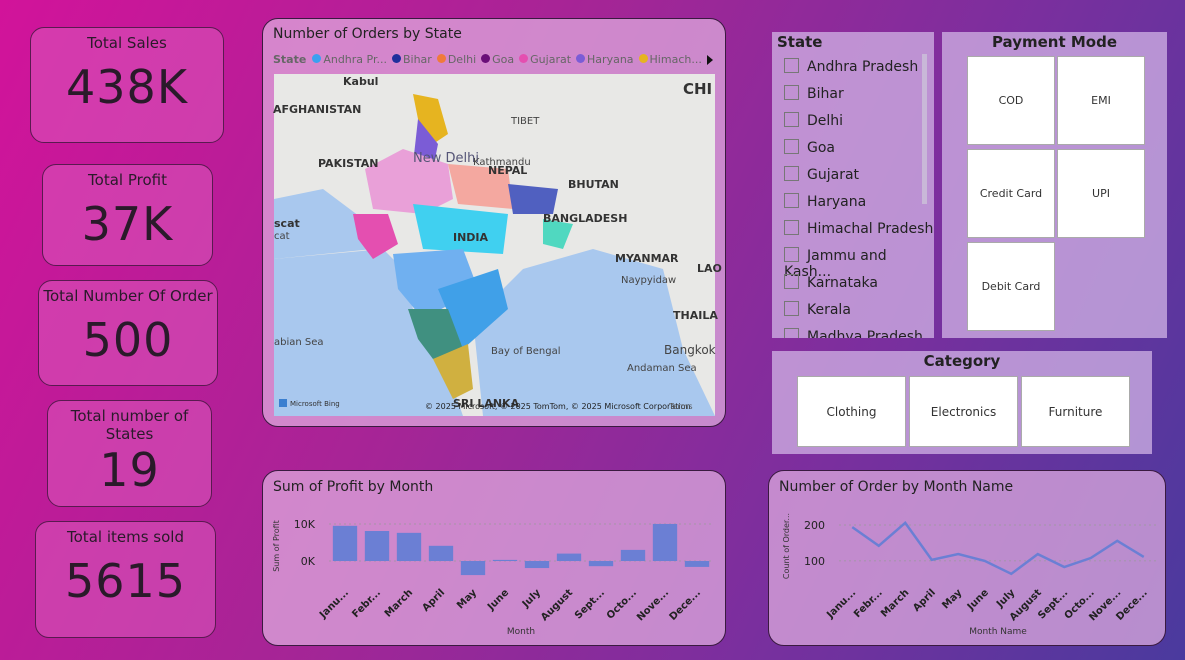 The width and height of the screenshot is (1185, 660). I want to click on slicer-item: Gujarat, so click(821, 174).